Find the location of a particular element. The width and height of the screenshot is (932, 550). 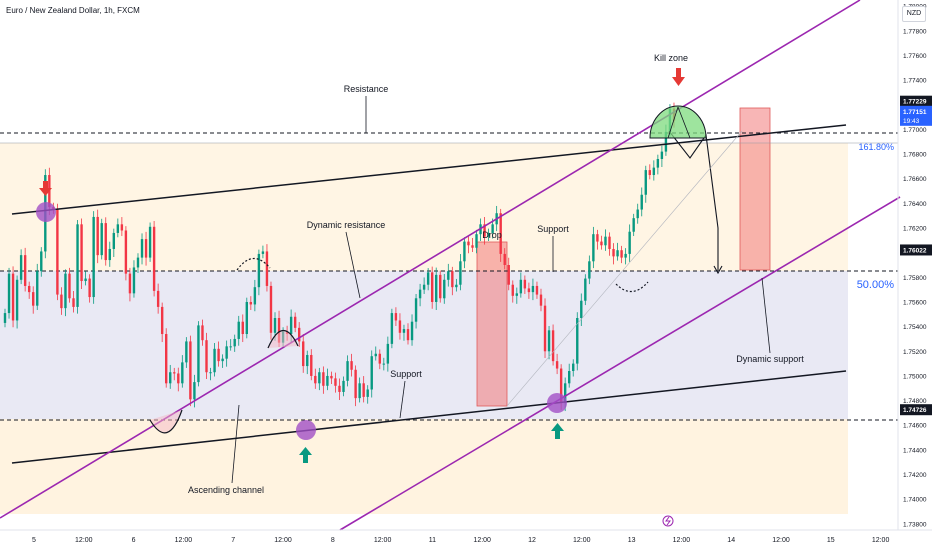

y-tick-label: 1.75000 is located at coordinates (915, 376).